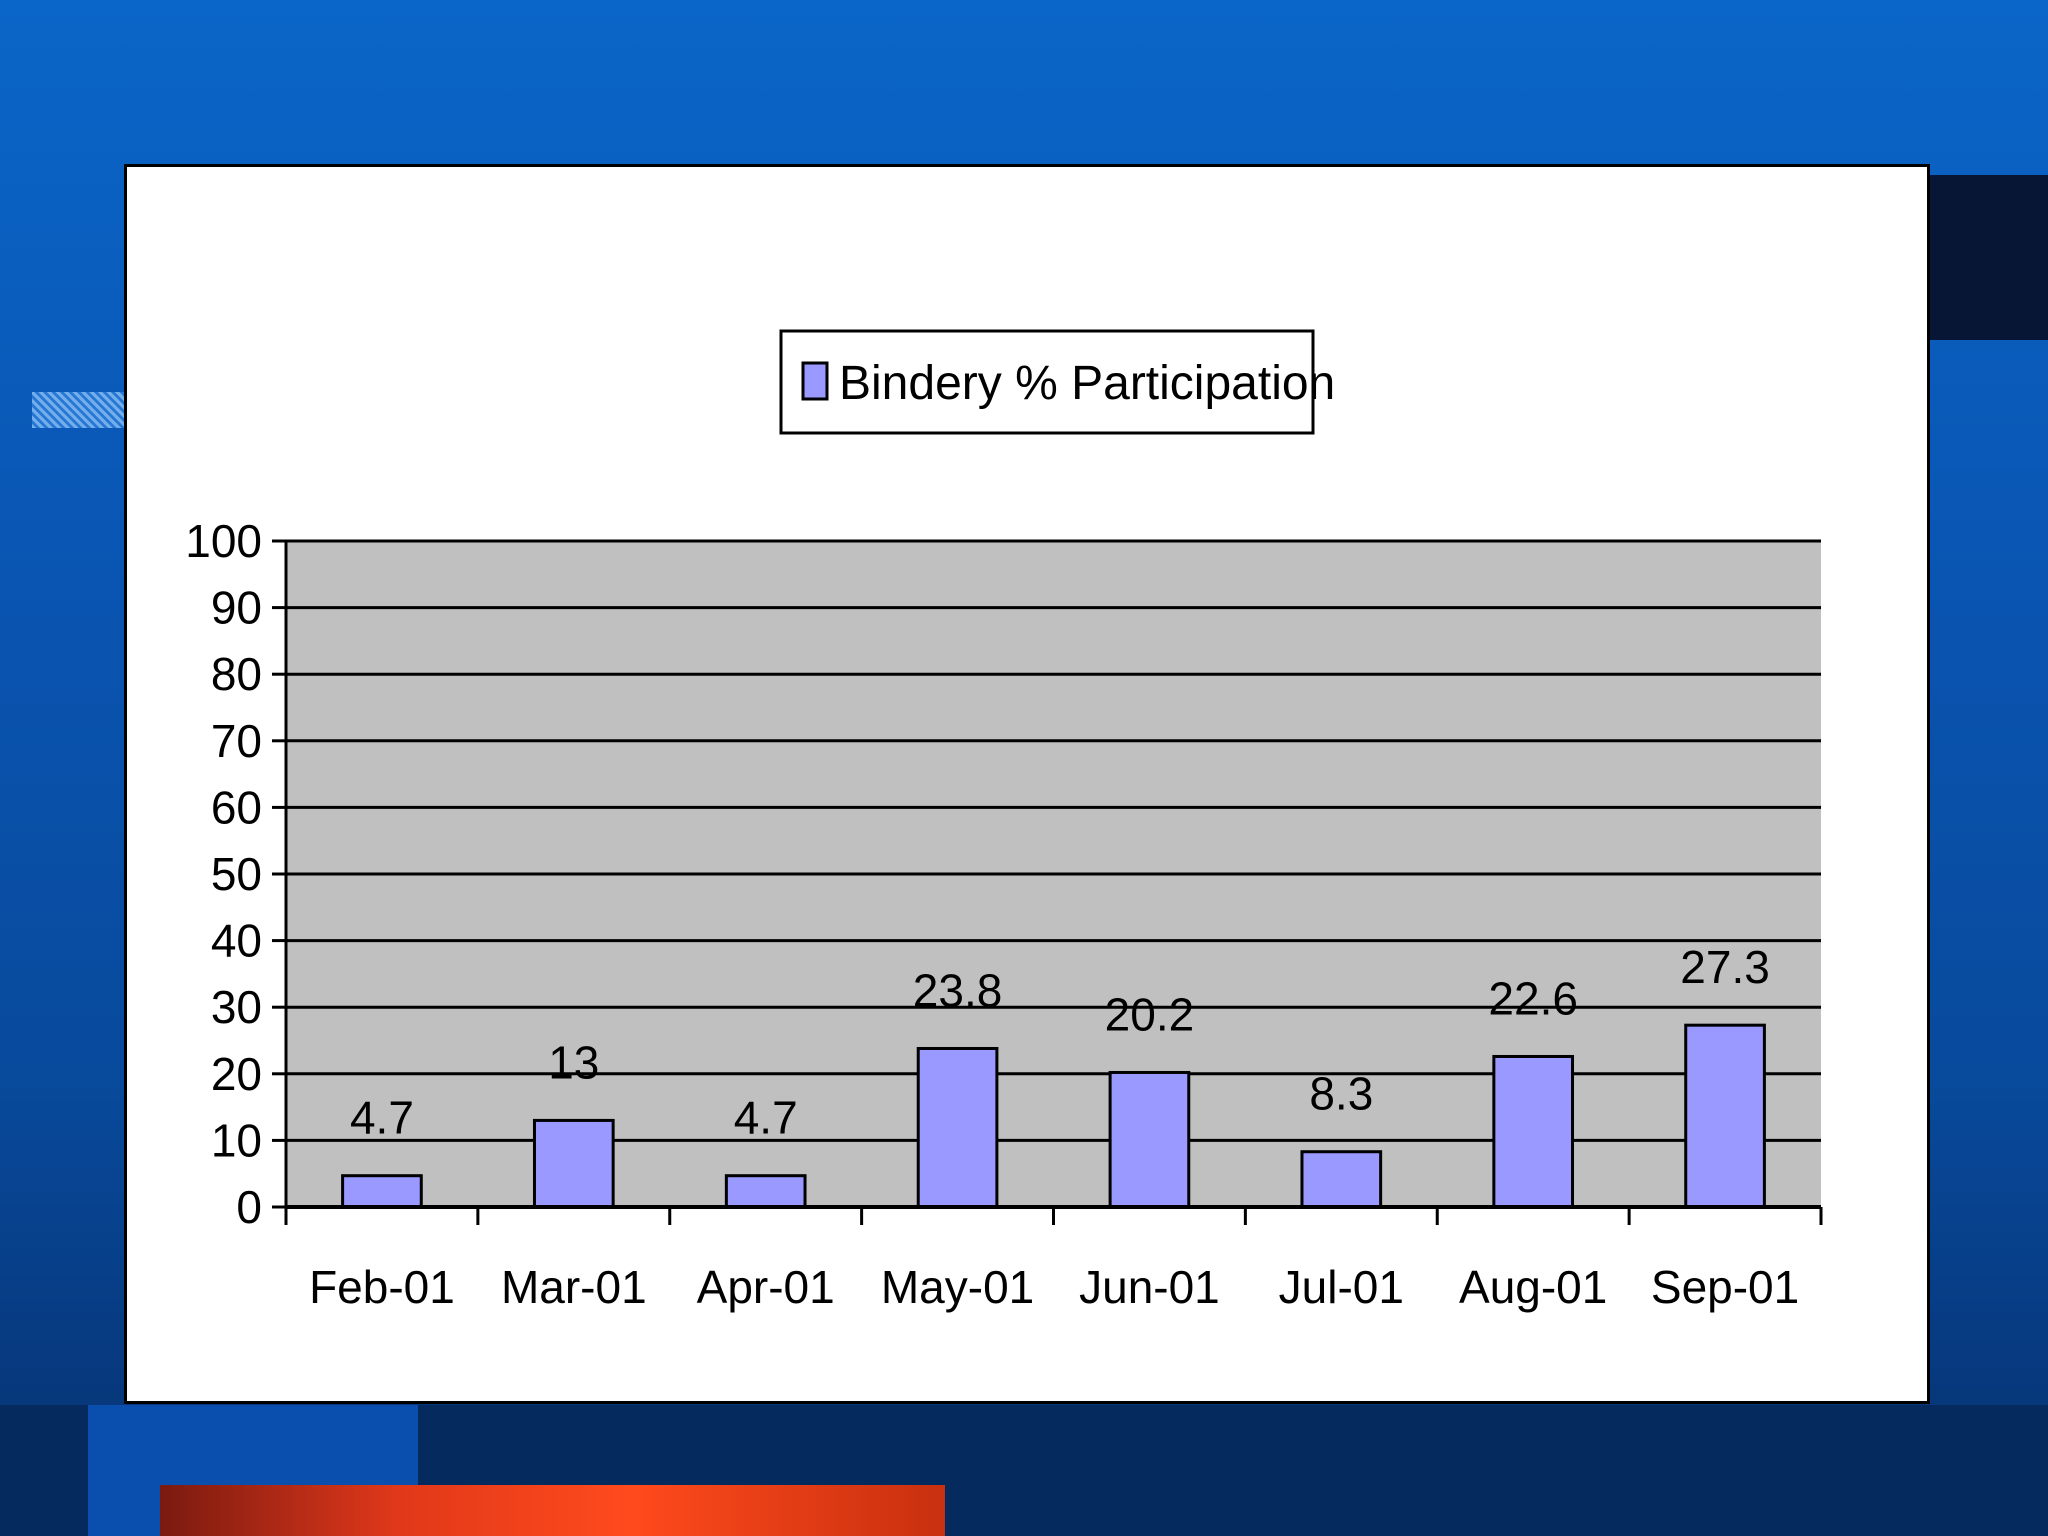 Image resolution: width=2048 pixels, height=1536 pixels. What do you see at coordinates (236, 608) in the screenshot?
I see `y-tick-label: 90` at bounding box center [236, 608].